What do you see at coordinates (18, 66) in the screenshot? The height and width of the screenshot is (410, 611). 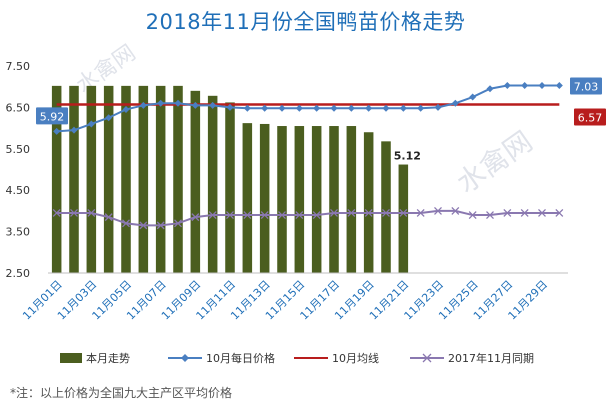 I see `y-tick-label: 7.50` at bounding box center [18, 66].